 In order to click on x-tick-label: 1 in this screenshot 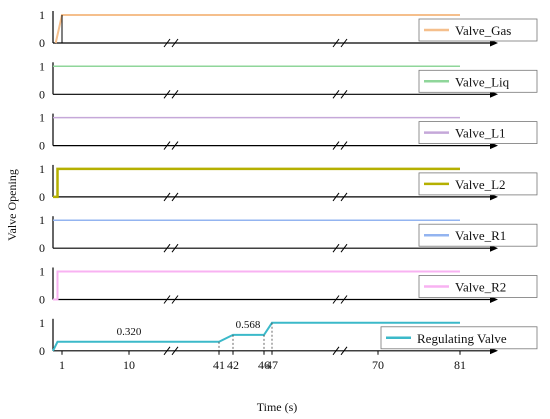, I will do `click(62, 365)`.